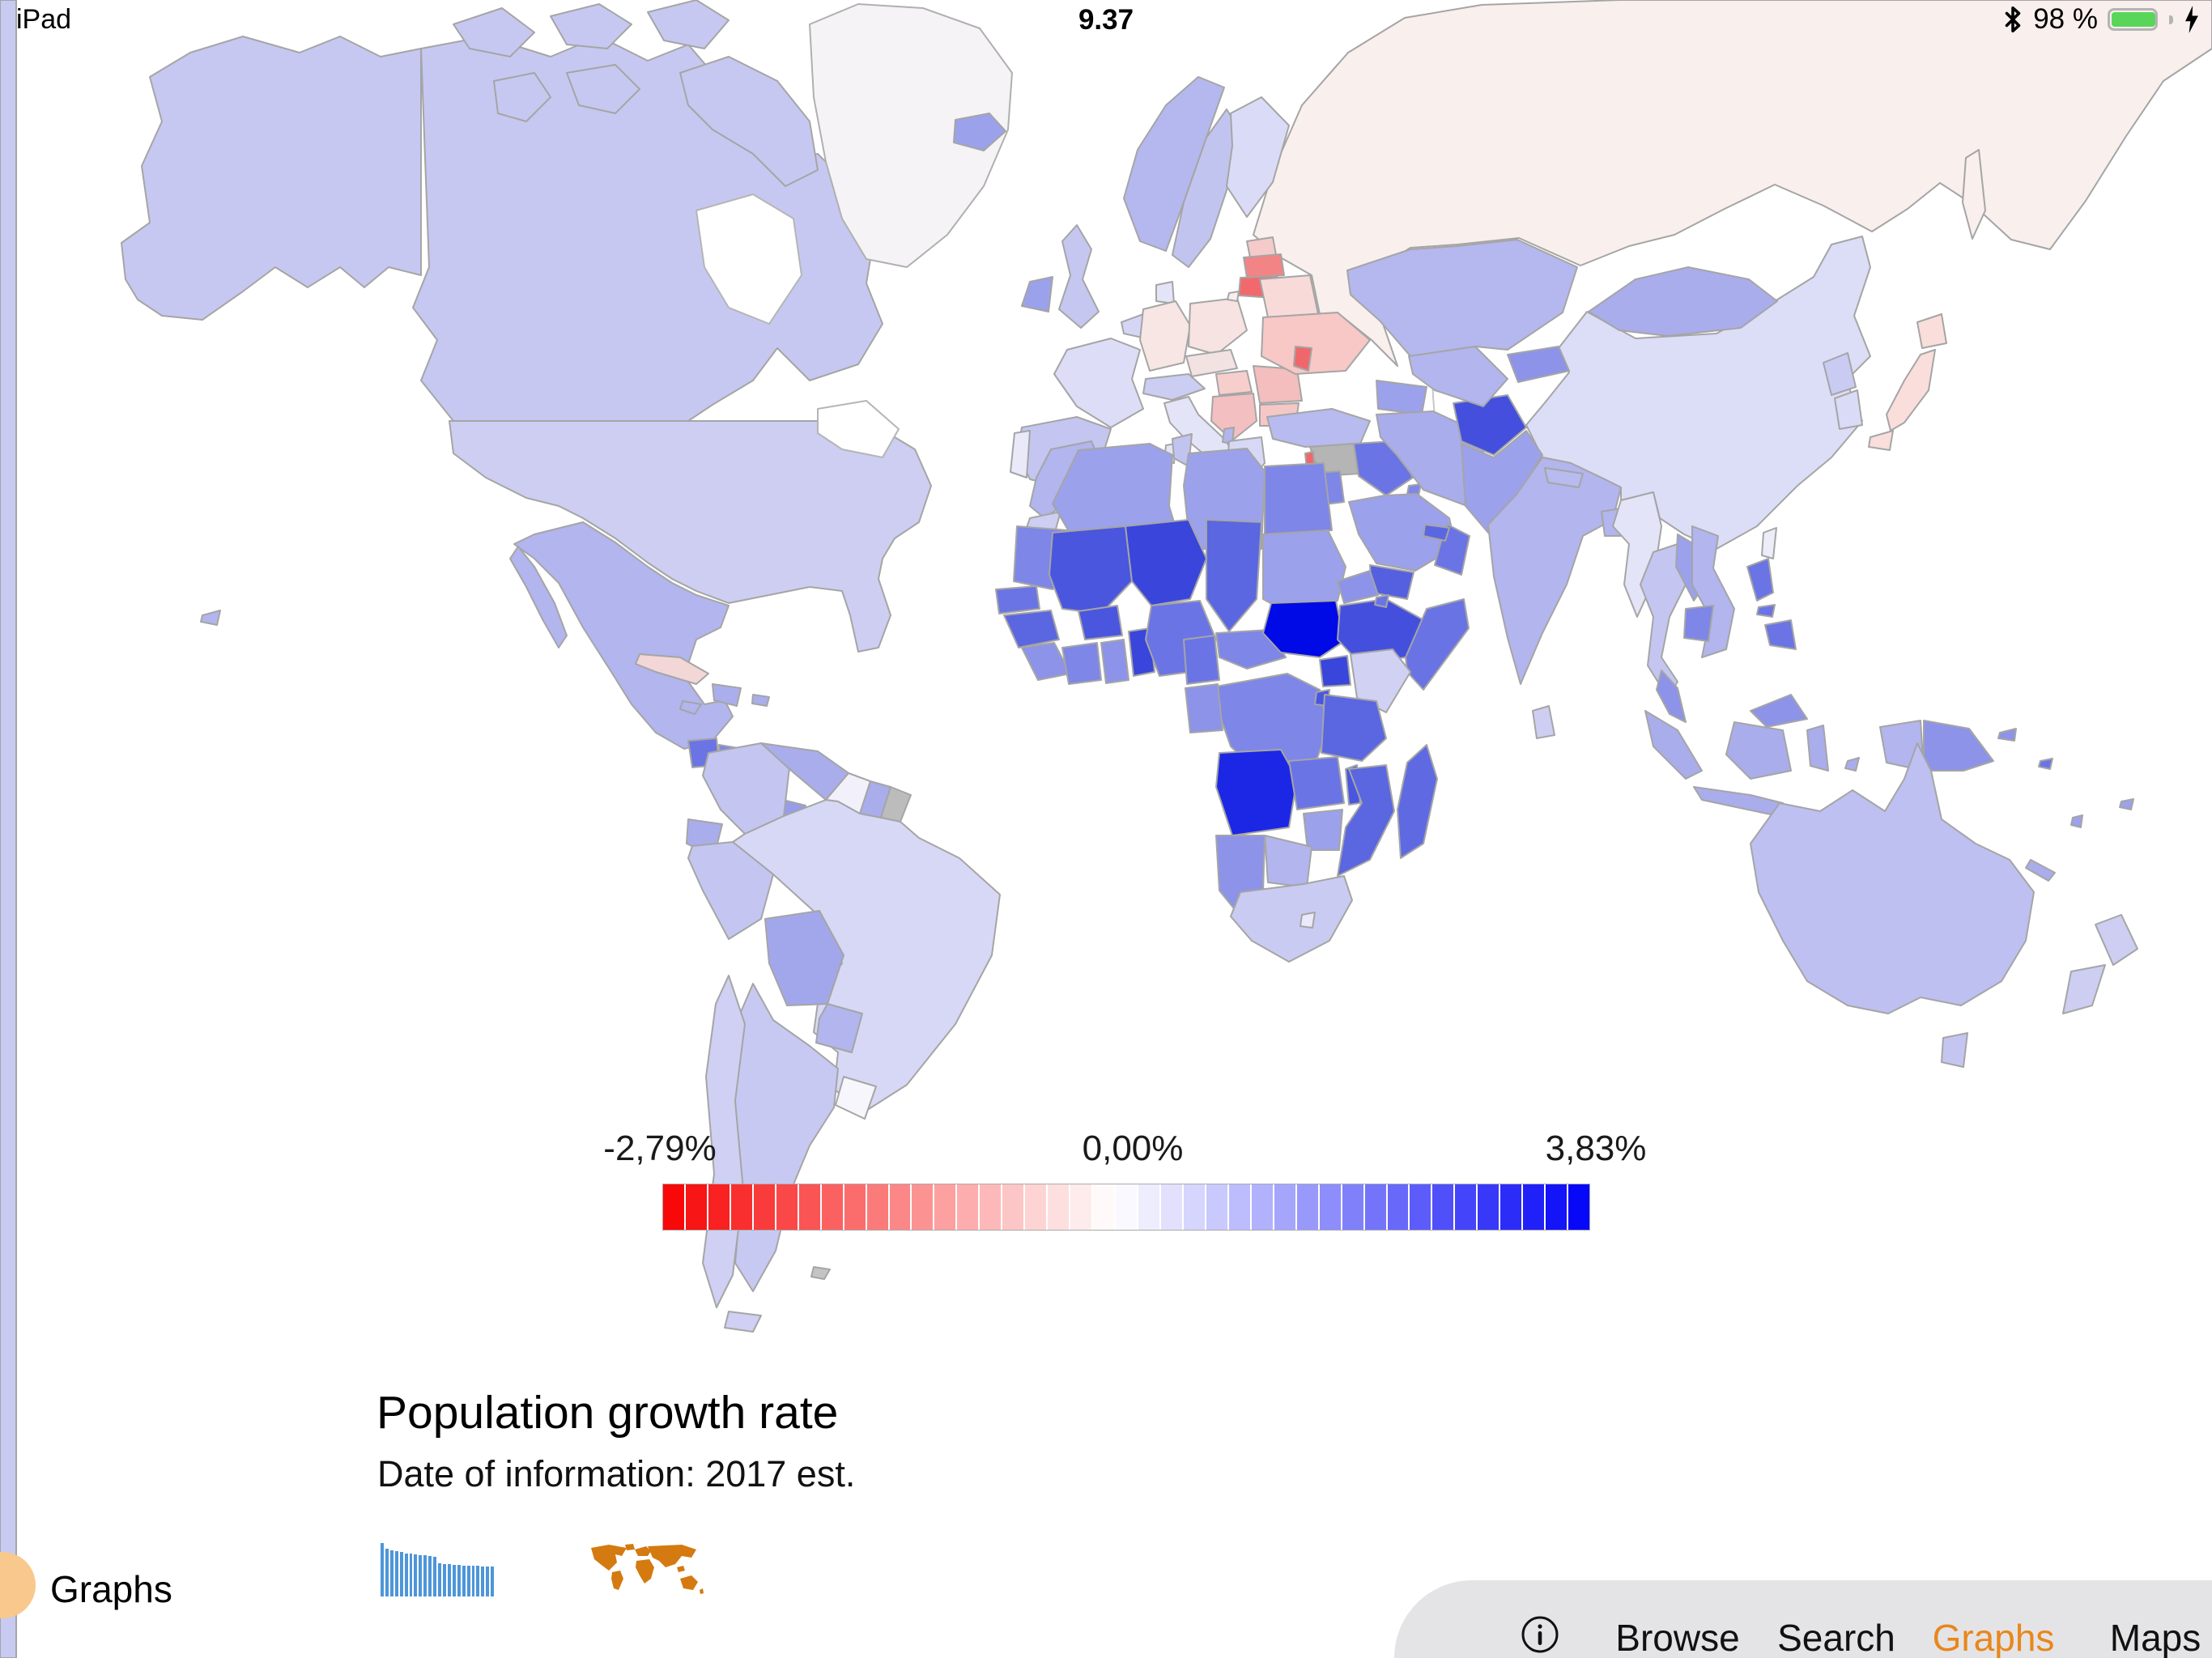 This screenshot has height=1658, width=2212. What do you see at coordinates (2077, 821) in the screenshot?
I see `map-region-vanuatu` at bounding box center [2077, 821].